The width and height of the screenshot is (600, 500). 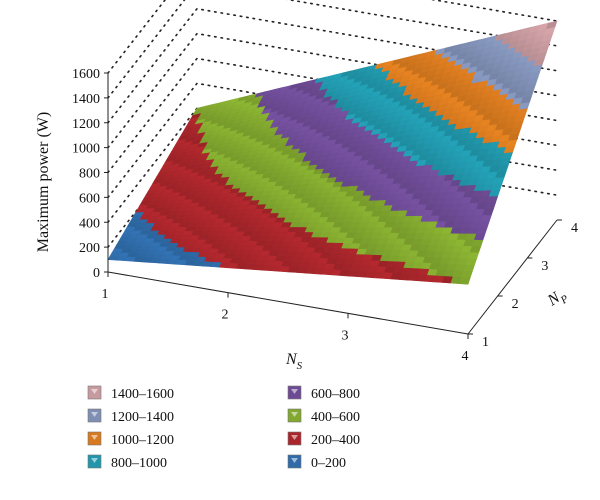 I want to click on legend-label: 1200–1400, so click(x=142, y=417).